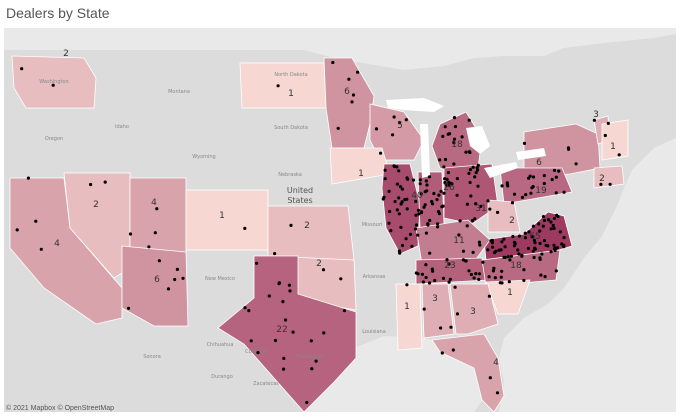 This screenshot has height=417, width=680. Describe the element at coordinates (615, 140) in the screenshot. I see `state-nh` at that location.